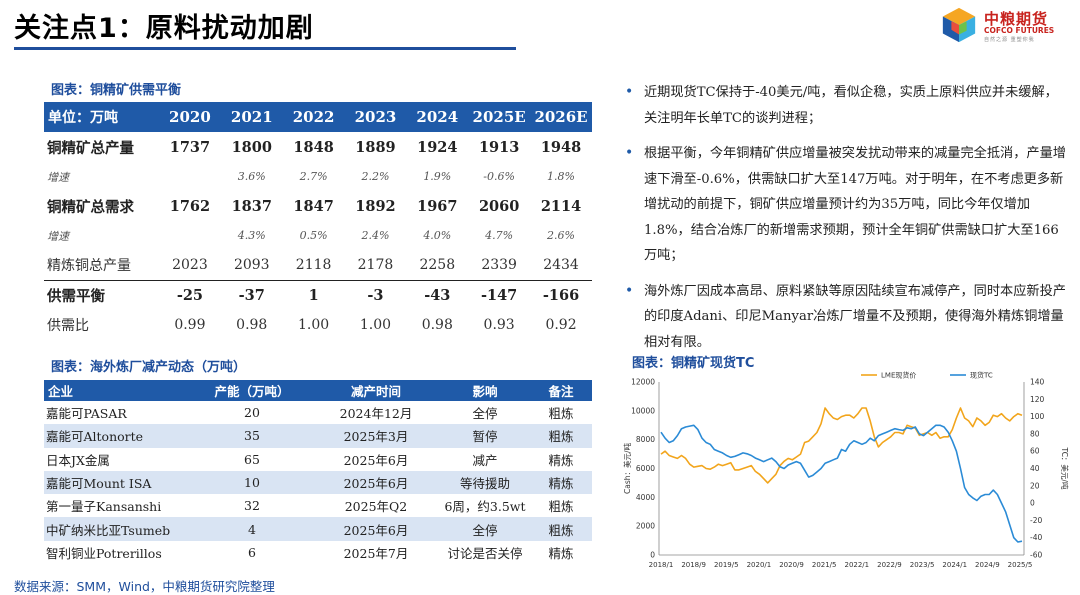 The image size is (1080, 595). What do you see at coordinates (164, 28) in the screenshot?
I see `page-title: 关注点1：原料扰动加剧` at bounding box center [164, 28].